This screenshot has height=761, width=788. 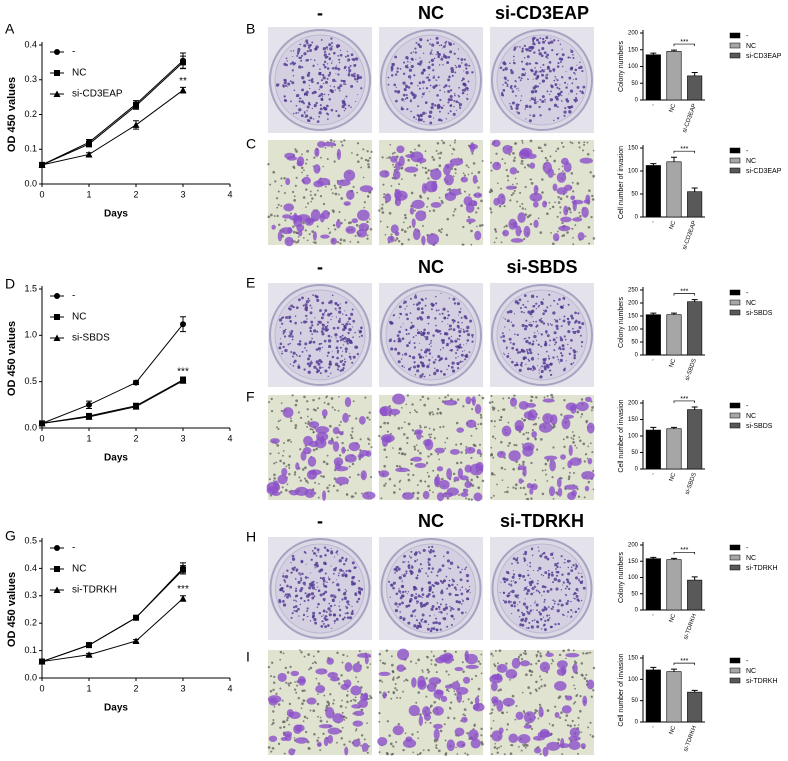 What do you see at coordinates (695, 578) in the screenshot?
I see `error-bar` at bounding box center [695, 578].